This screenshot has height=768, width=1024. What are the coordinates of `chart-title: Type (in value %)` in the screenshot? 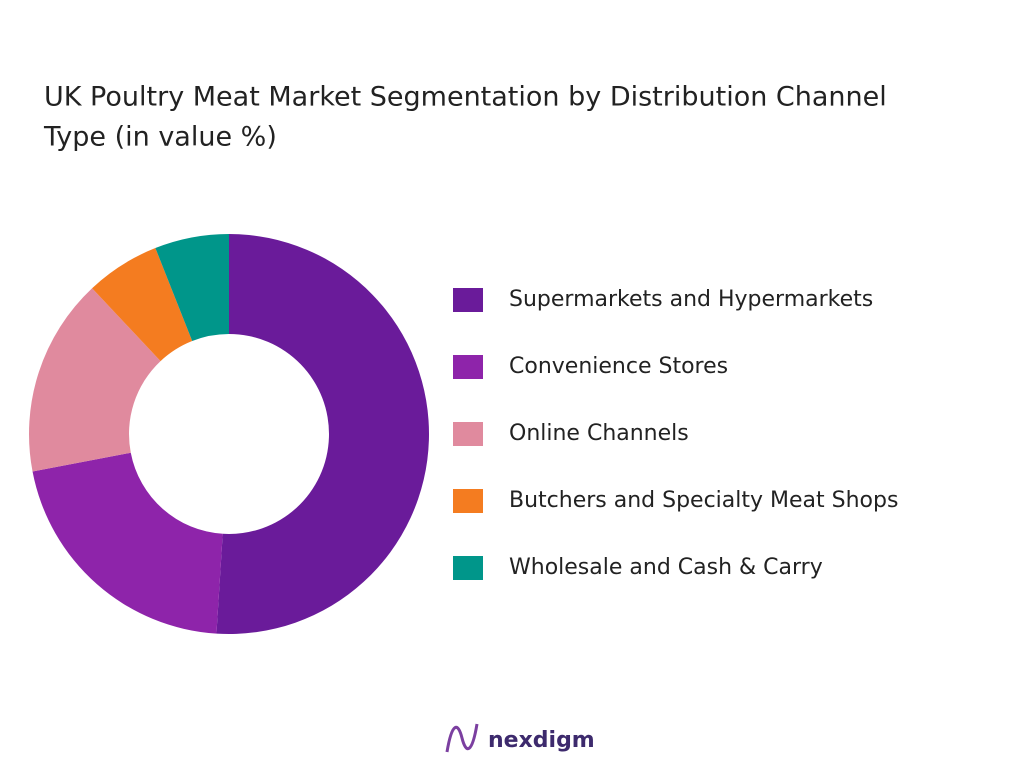 It's located at (160, 137).